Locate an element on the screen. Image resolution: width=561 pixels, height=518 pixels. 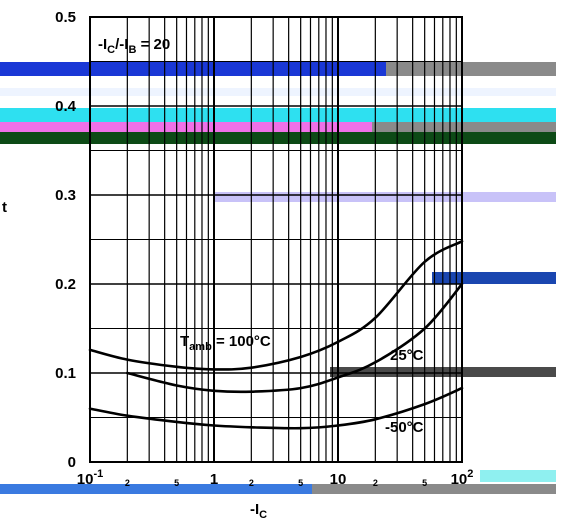
y-tick-label: 0.3 is located at coordinates (65, 195).